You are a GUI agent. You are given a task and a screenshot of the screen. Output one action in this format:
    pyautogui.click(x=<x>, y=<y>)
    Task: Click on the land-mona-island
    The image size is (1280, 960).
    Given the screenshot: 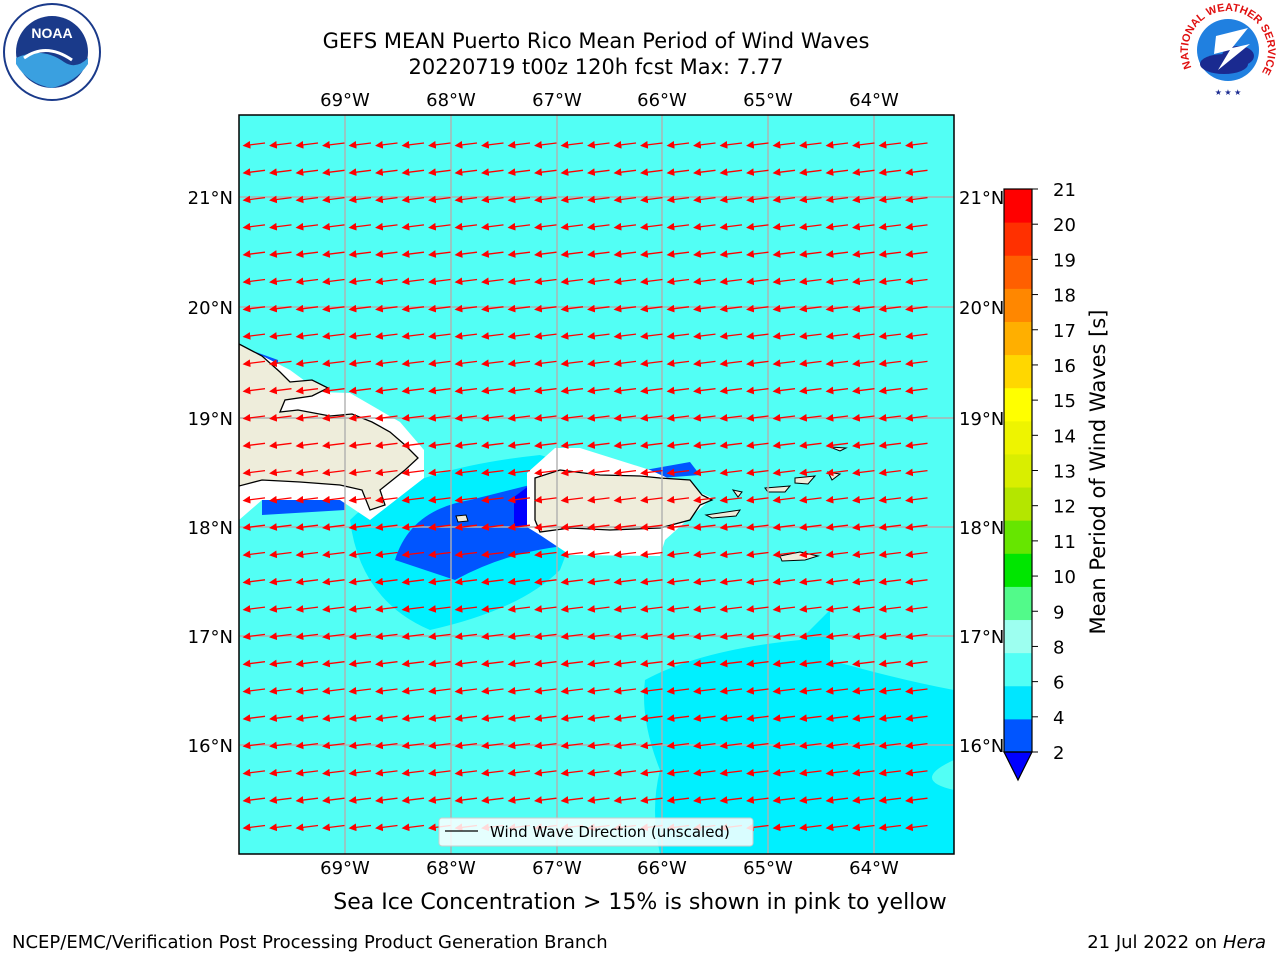 What is the action you would take?
    pyautogui.click(x=462, y=518)
    